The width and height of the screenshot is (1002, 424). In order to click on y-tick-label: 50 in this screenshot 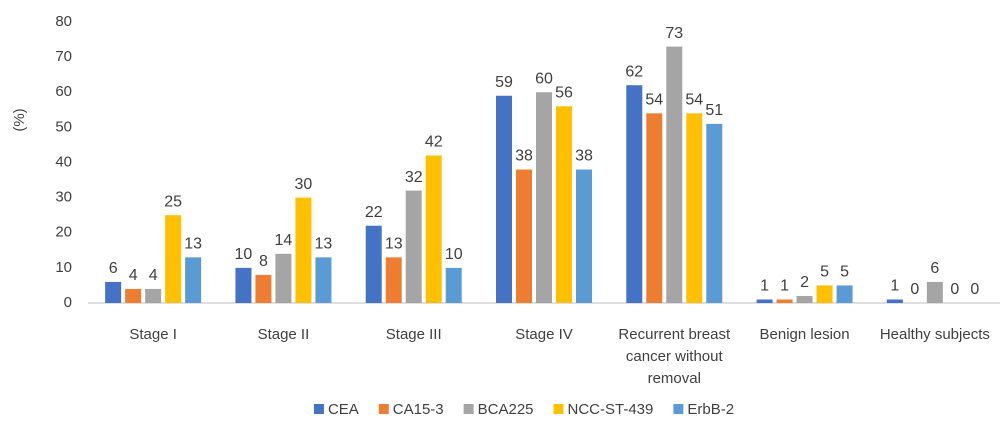, I will do `click(63, 126)`.